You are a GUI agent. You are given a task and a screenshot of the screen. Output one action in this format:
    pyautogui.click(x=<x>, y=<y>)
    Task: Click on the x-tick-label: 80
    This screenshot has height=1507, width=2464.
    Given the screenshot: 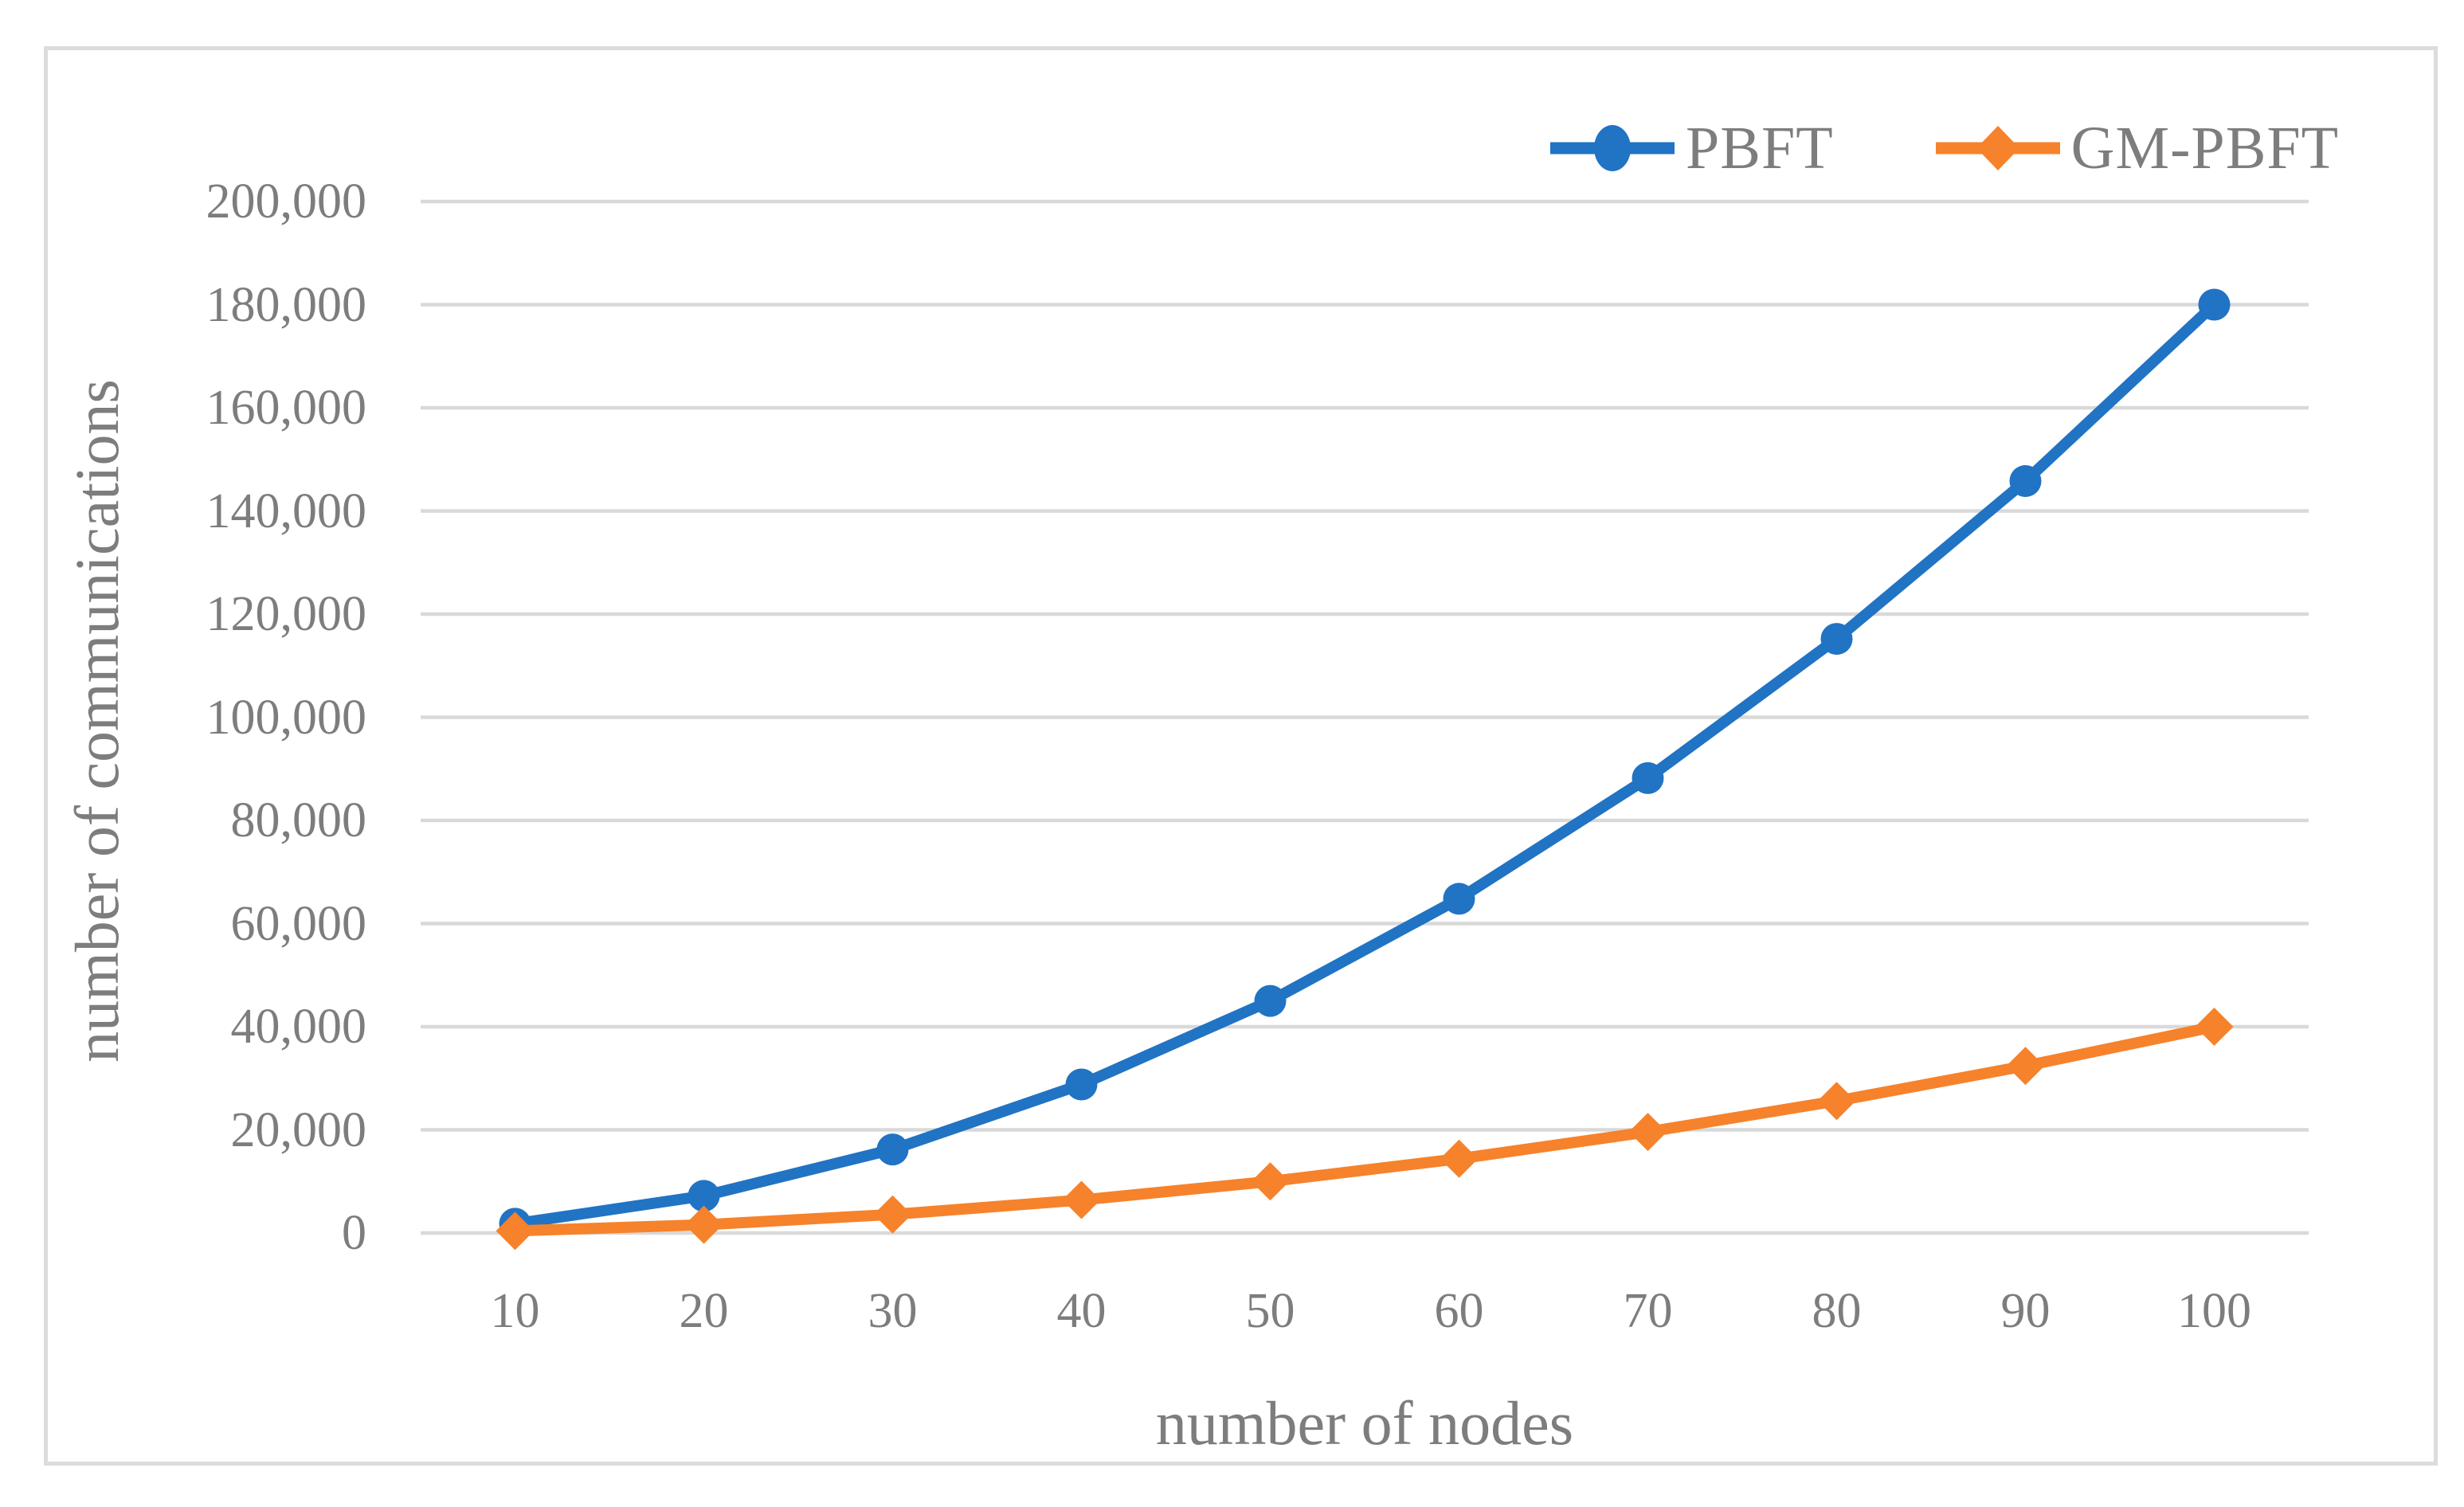 What is the action you would take?
    pyautogui.click(x=1837, y=1311)
    